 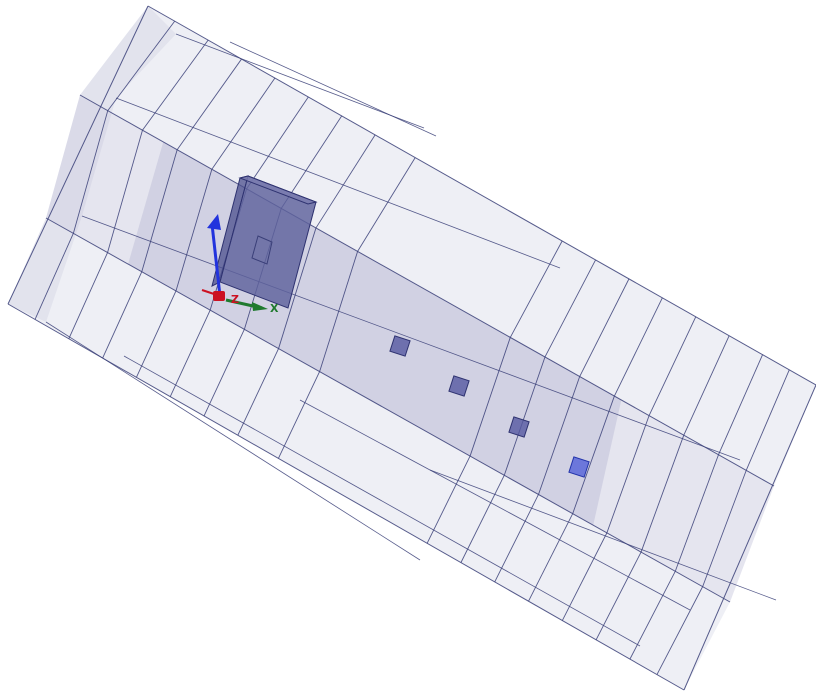 I want to click on z-axis-marker, so click(x=219, y=296).